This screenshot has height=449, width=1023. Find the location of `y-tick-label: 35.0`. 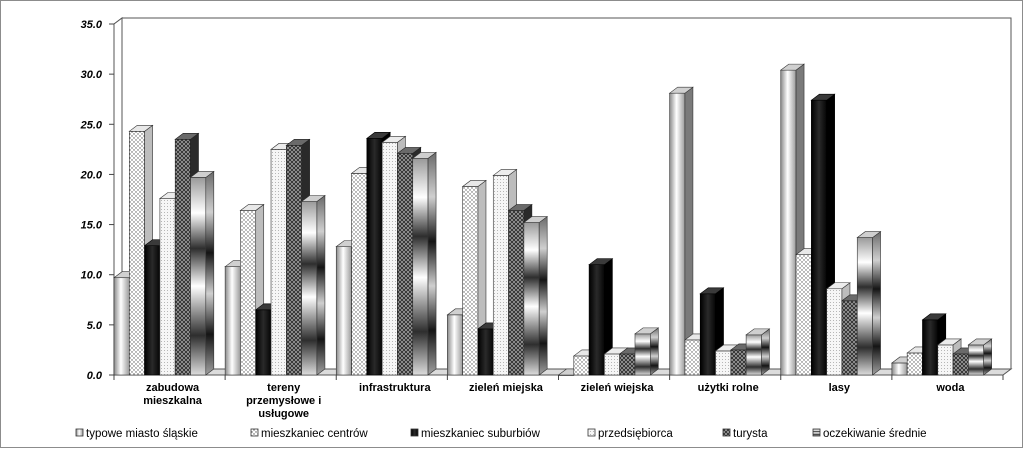

y-tick-label: 35.0 is located at coordinates (92, 25).